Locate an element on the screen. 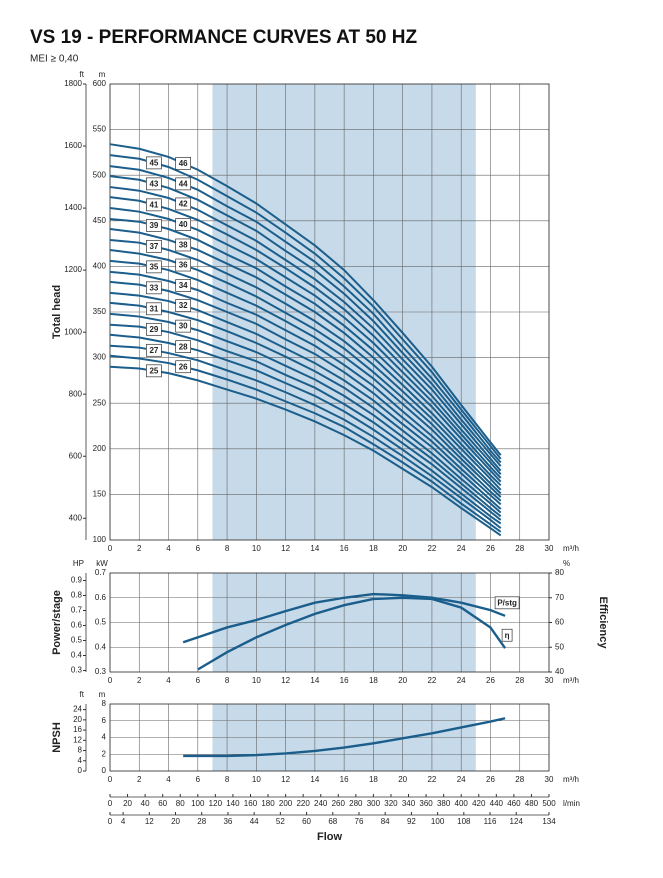 The width and height of the screenshot is (663, 878). curve-label: 31 is located at coordinates (153, 308).